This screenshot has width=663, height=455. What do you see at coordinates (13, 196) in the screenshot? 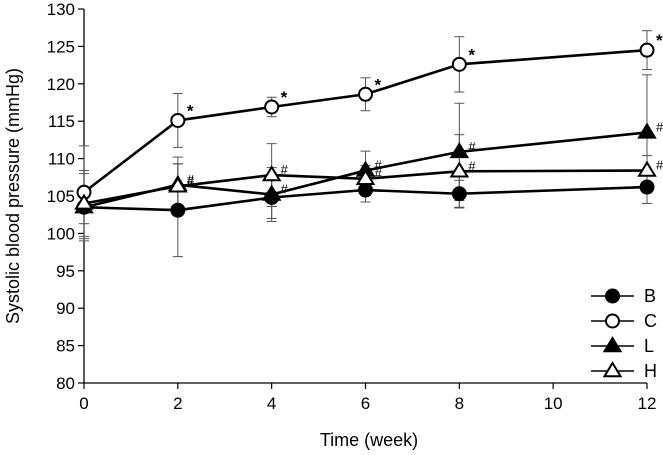
I see `y-axis-label: Systolic blood pressure (mmHg)` at bounding box center [13, 196].